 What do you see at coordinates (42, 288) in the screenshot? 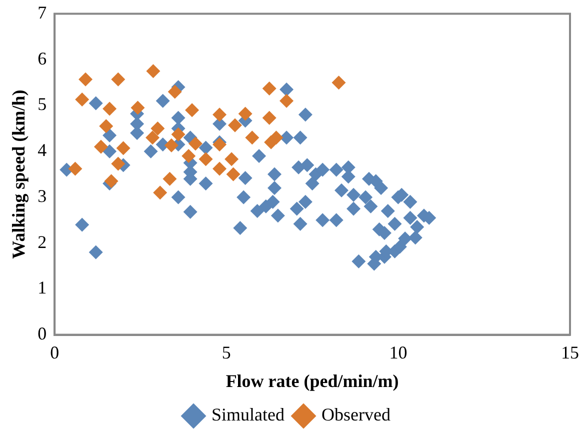
I see `y-tick-label: 1` at bounding box center [42, 288].